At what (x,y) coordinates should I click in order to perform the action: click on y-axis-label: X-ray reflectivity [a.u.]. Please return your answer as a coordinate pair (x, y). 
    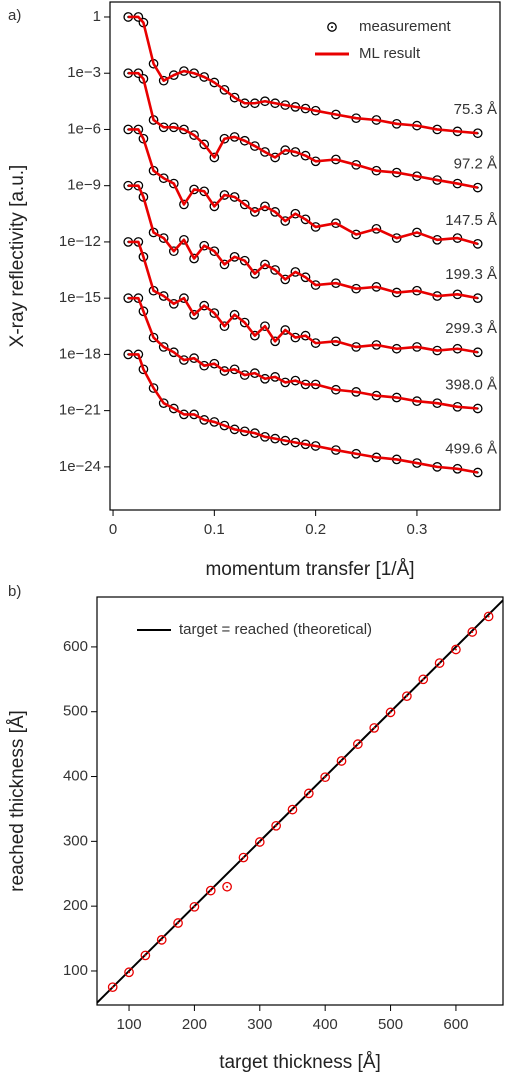
    Looking at the image, I should click on (17, 256).